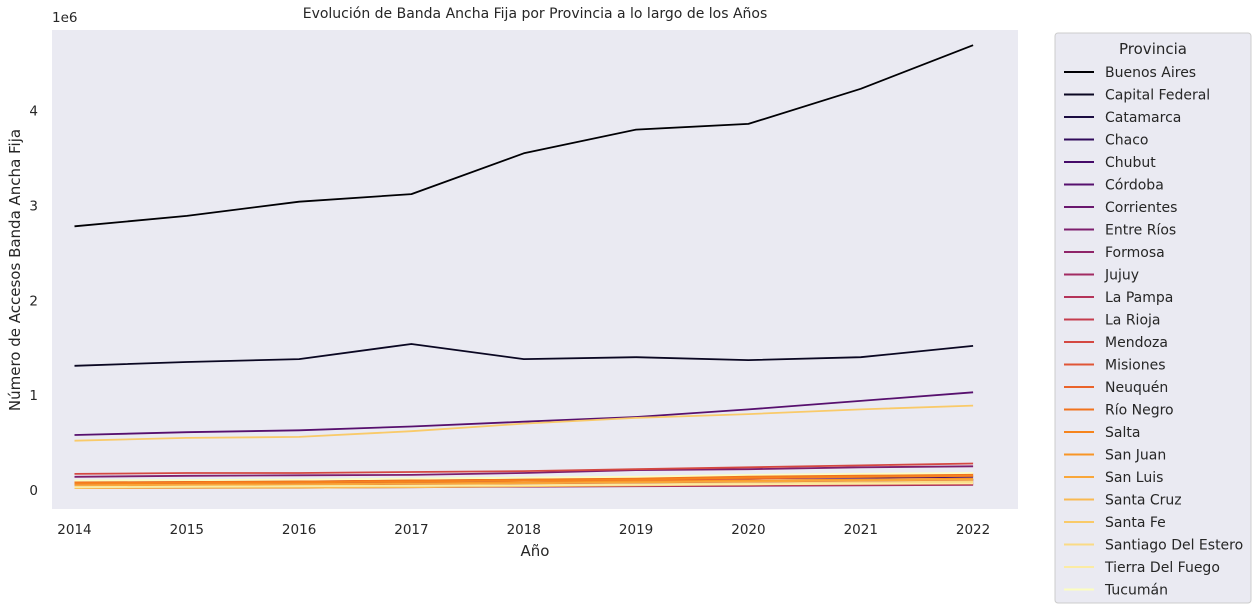  I want to click on x-tick-label: 2014, so click(74, 530).